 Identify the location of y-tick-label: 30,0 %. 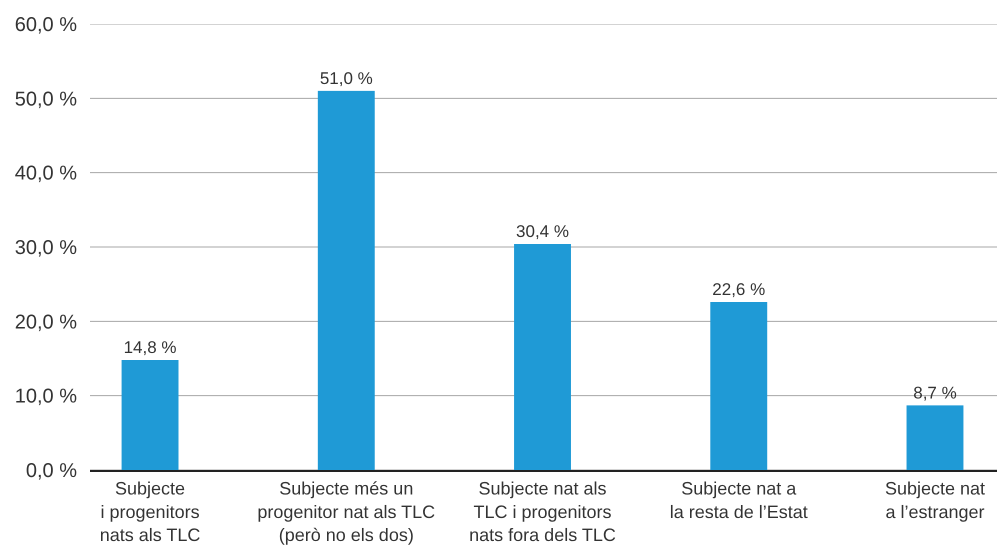
(46, 248).